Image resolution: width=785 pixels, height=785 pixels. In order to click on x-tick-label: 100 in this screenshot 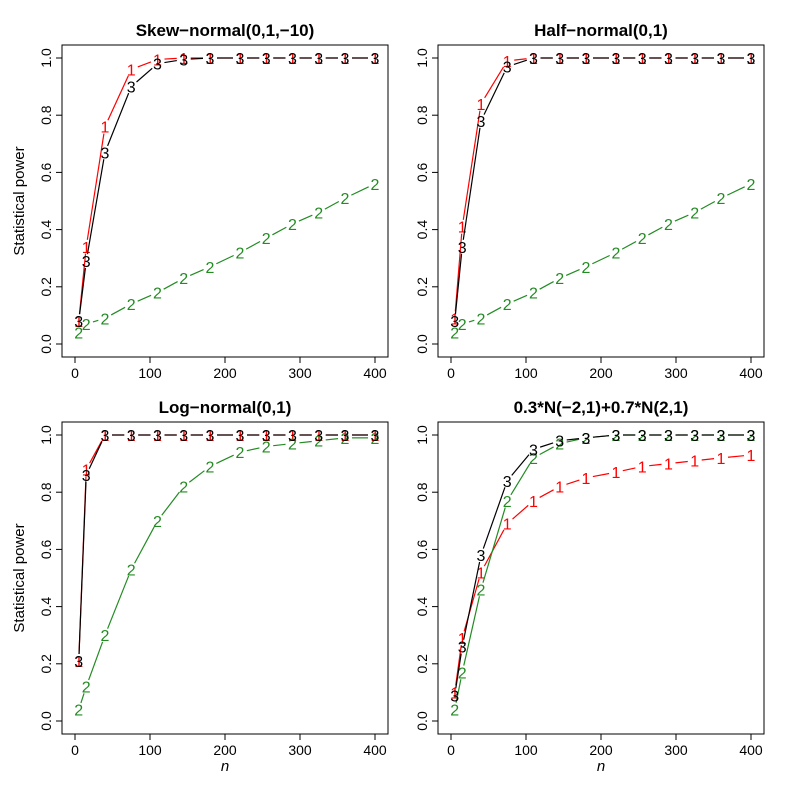, I will do `click(526, 373)`.